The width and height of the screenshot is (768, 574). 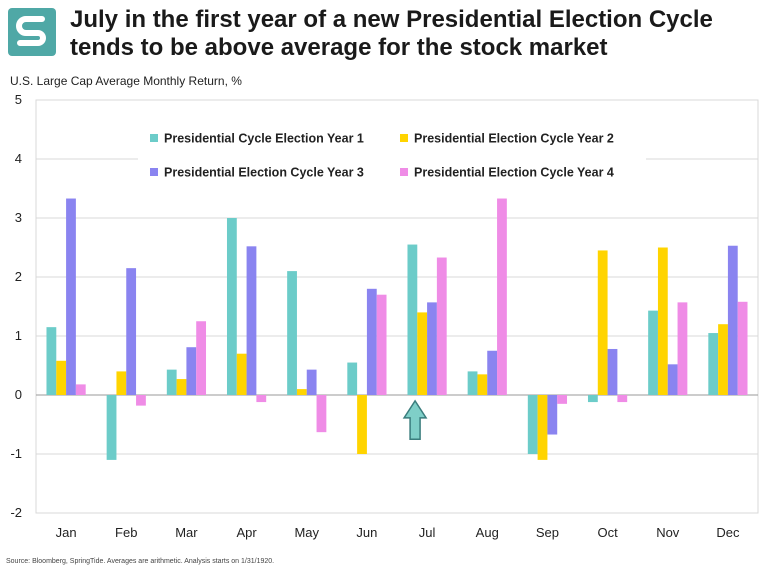 What do you see at coordinates (16, 512) in the screenshot?
I see `y-tick-label: -2` at bounding box center [16, 512].